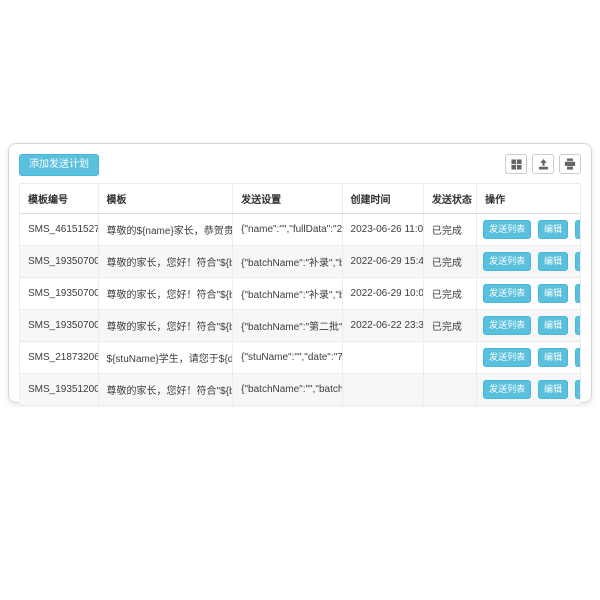  Describe the element at coordinates (450, 198) in the screenshot. I see `column-header-send-status: 发送状态` at that location.